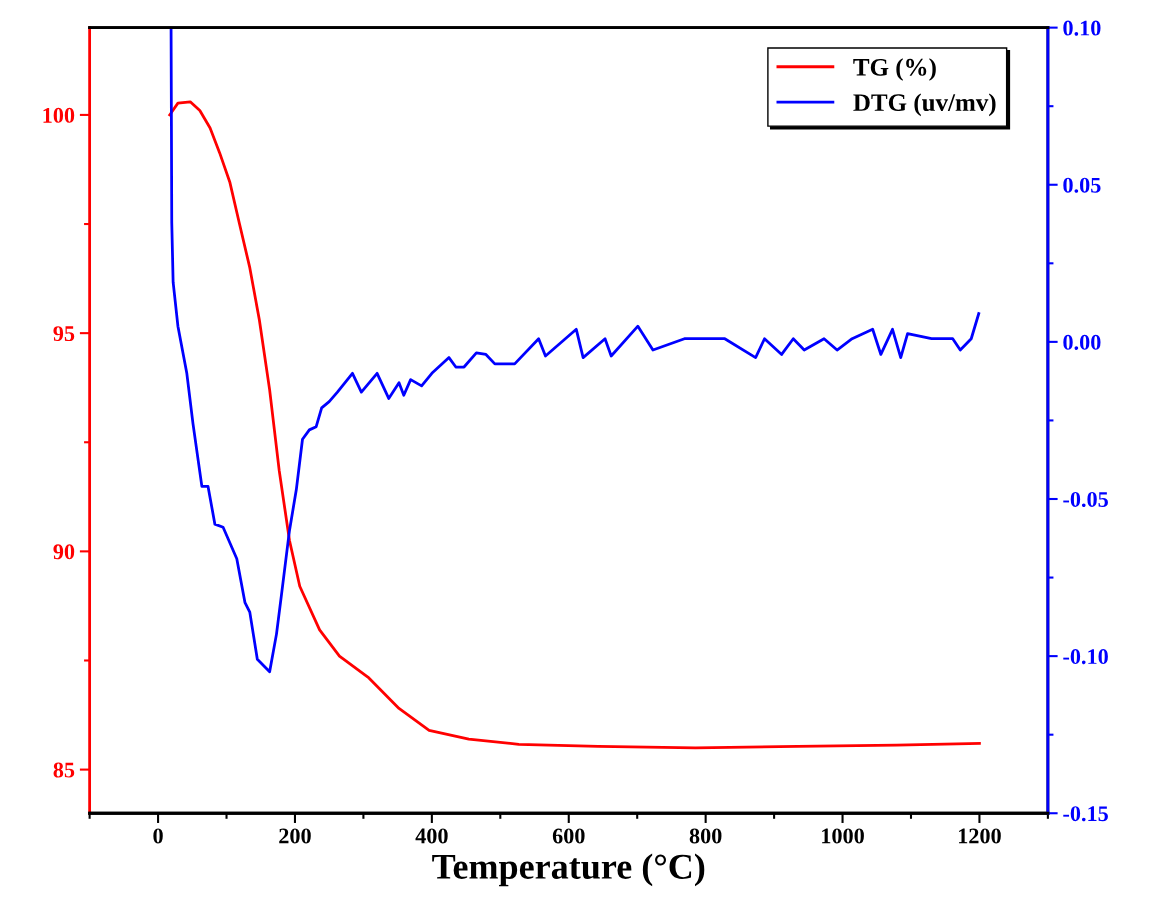 This screenshot has width=1149, height=921. Describe the element at coordinates (894, 69) in the screenshot. I see `legend-label: TG (%)` at that location.